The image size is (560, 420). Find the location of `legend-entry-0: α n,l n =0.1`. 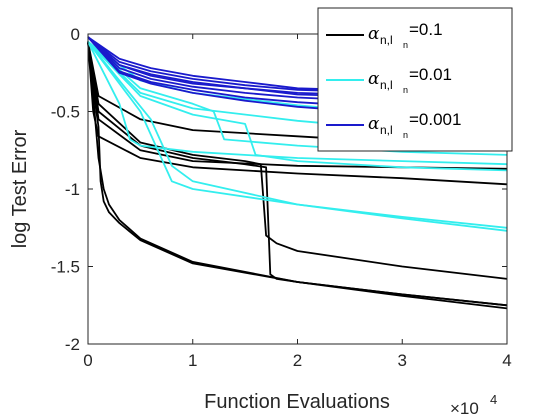

legend-entry-0: α n,l n =0.1 is located at coordinates (384, 35).